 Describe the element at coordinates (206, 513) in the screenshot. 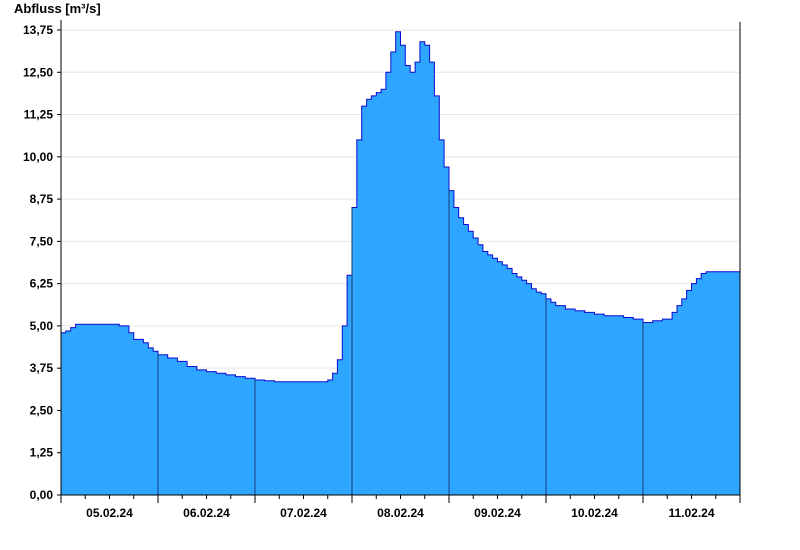

I see `x-tick-label: 06.02.24` at that location.